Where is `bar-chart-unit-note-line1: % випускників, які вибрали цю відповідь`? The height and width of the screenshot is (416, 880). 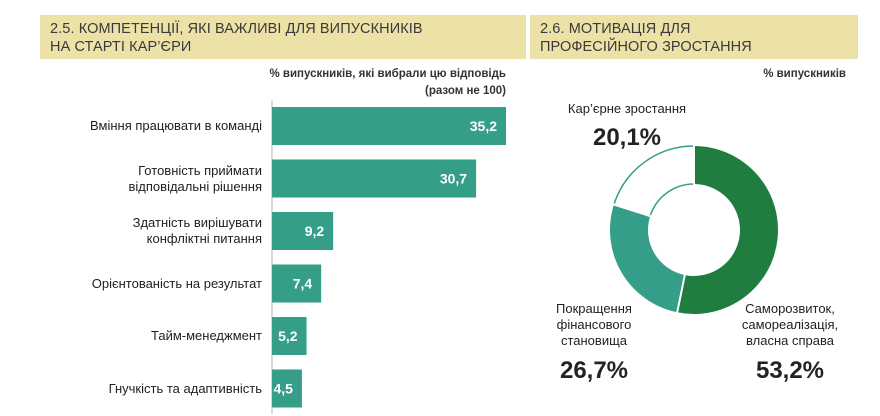
bar-chart-unit-note-line1: % випускників, які вибрали цю відповідь is located at coordinates (387, 74).